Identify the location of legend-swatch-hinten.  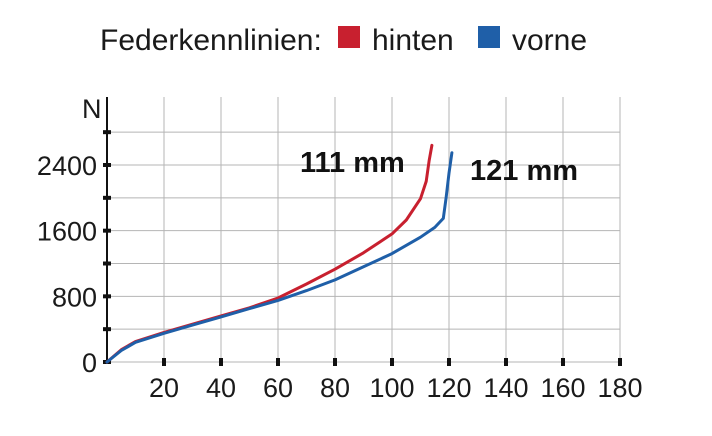
(349, 37).